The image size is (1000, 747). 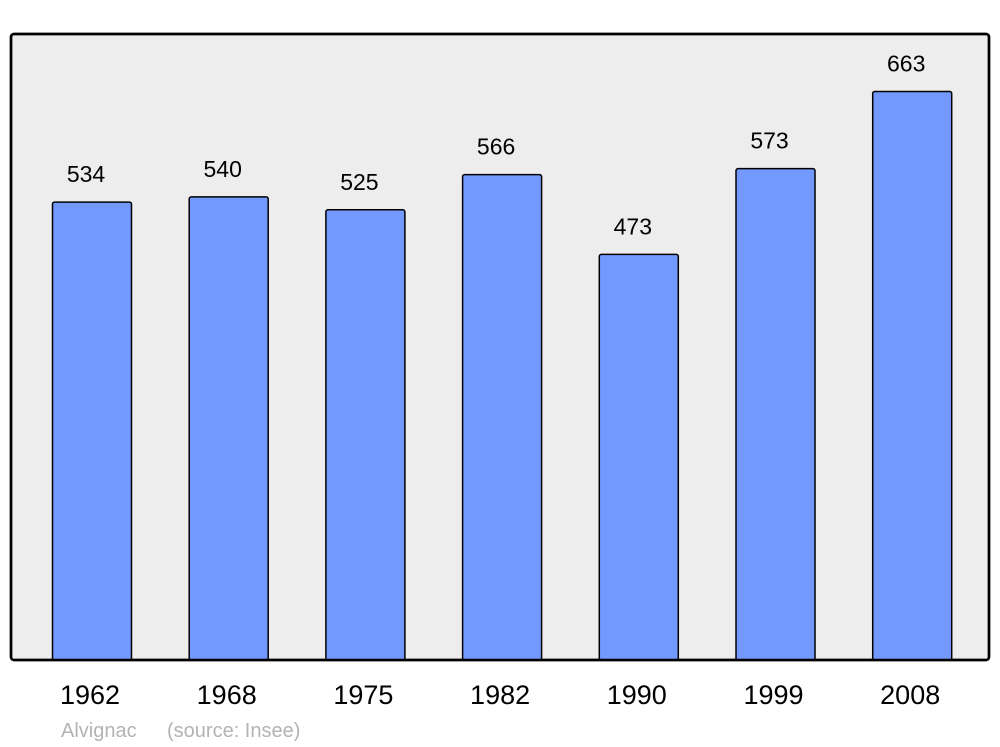 I want to click on data-label-1968: 540, so click(x=223, y=169).